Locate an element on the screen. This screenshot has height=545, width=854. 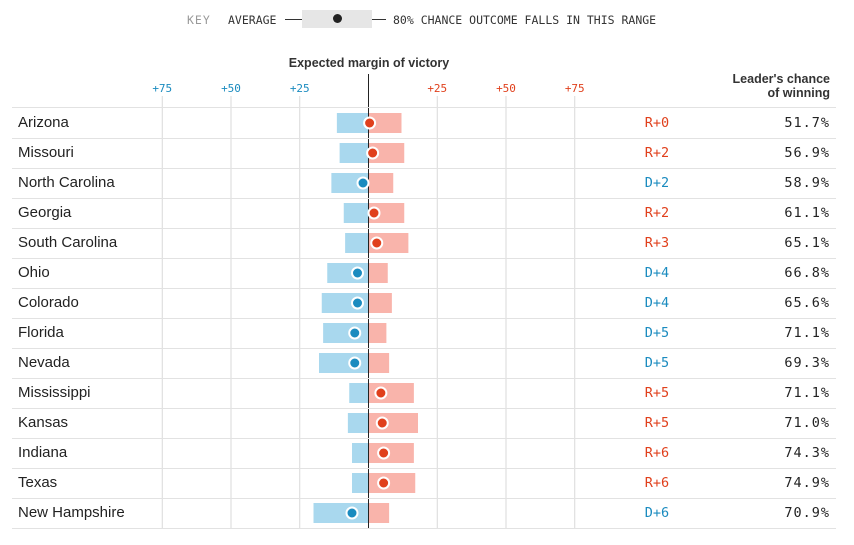
margin-label: D+6 is located at coordinates (657, 513).